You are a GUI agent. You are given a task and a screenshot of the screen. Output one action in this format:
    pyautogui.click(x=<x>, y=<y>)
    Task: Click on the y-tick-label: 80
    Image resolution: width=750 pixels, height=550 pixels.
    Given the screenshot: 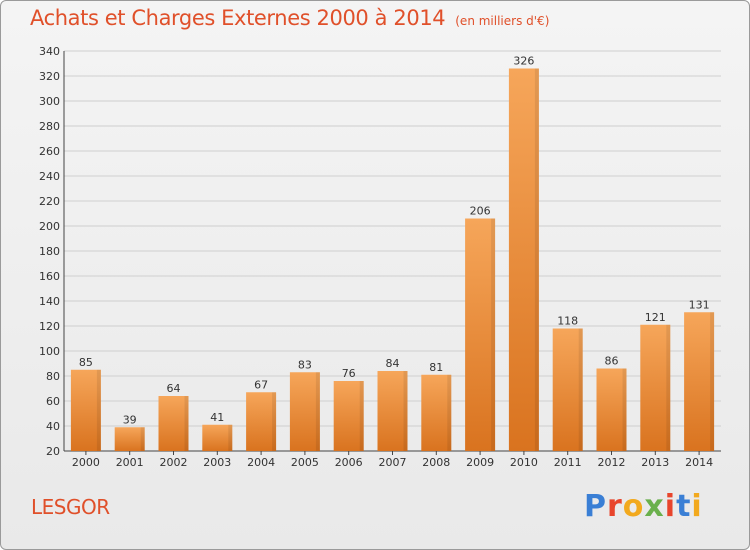 What is the action you would take?
    pyautogui.click(x=53, y=376)
    